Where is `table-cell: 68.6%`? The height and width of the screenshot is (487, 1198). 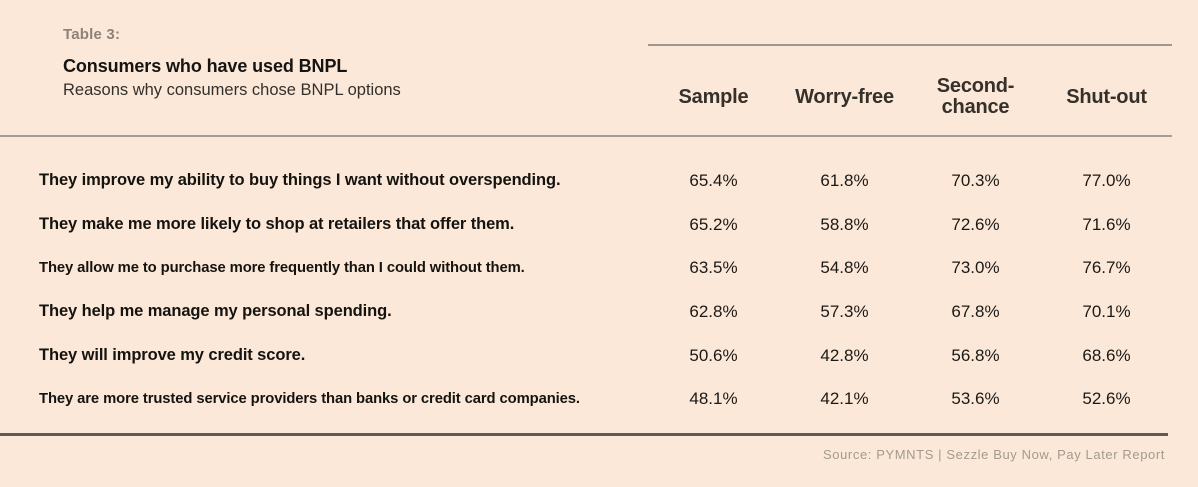
table-cell: 68.6% is located at coordinates (1106, 355).